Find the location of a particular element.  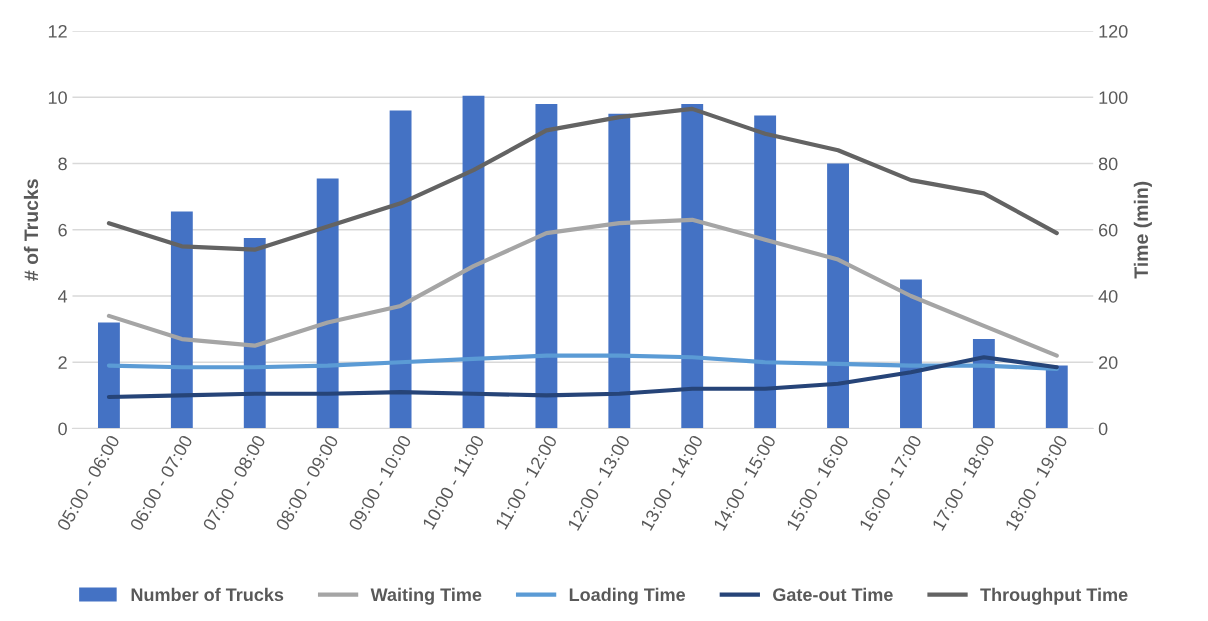

y-tick-label: 12 is located at coordinates (57, 31).